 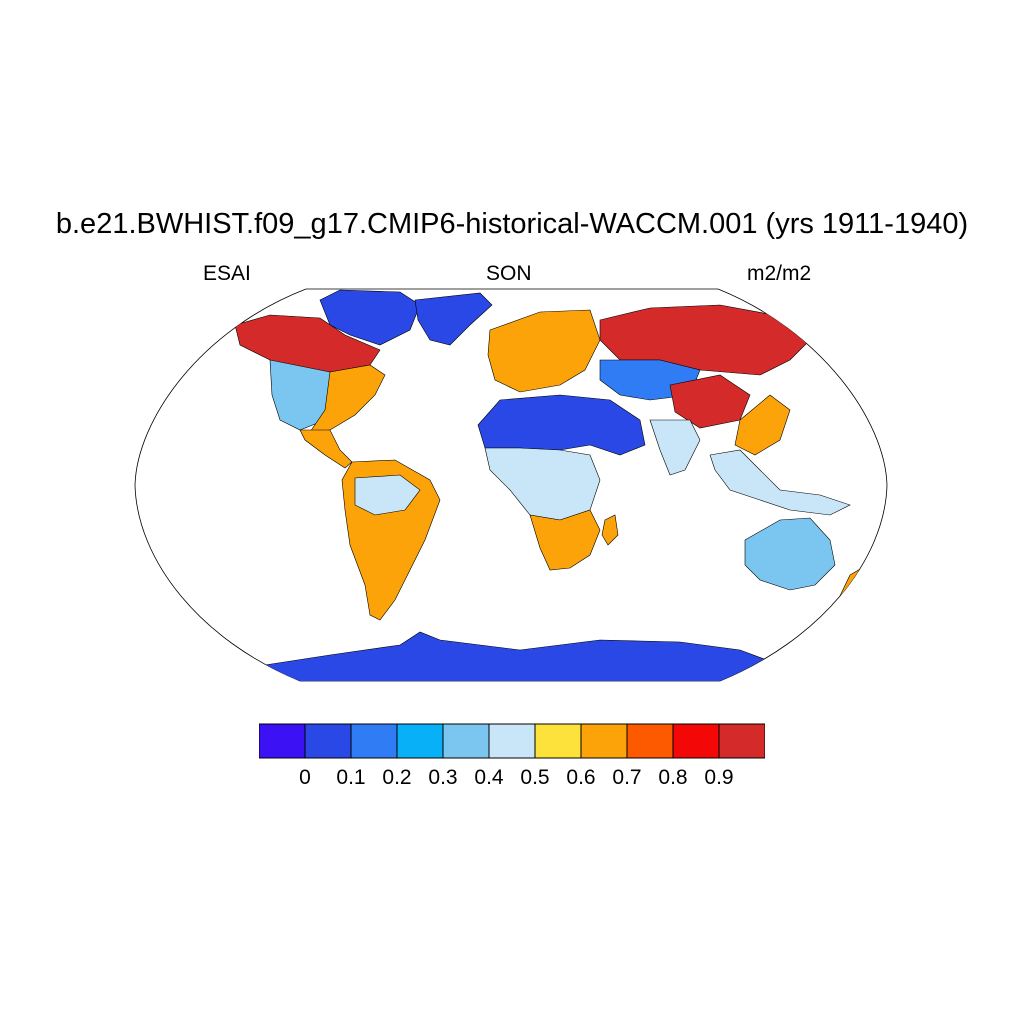 I want to click on region-east-china, so click(x=762, y=425).